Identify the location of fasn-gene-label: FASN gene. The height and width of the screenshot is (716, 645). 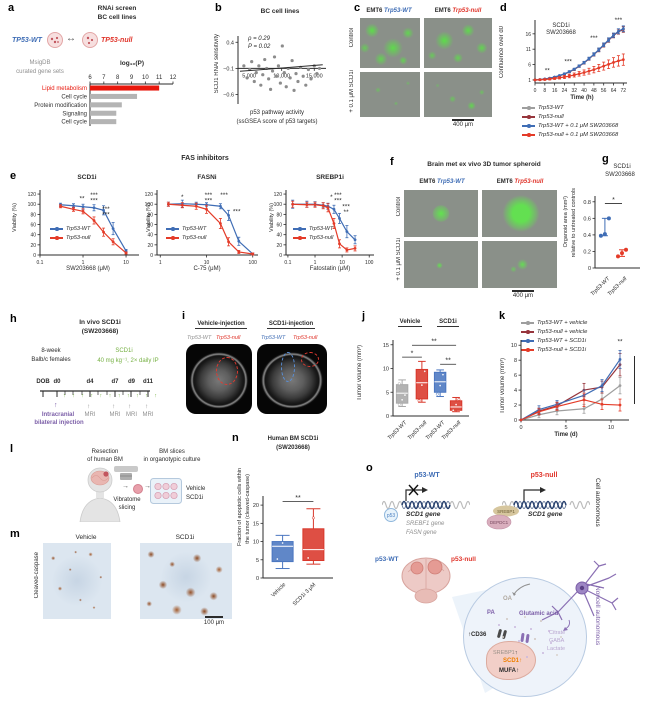
(421, 533).